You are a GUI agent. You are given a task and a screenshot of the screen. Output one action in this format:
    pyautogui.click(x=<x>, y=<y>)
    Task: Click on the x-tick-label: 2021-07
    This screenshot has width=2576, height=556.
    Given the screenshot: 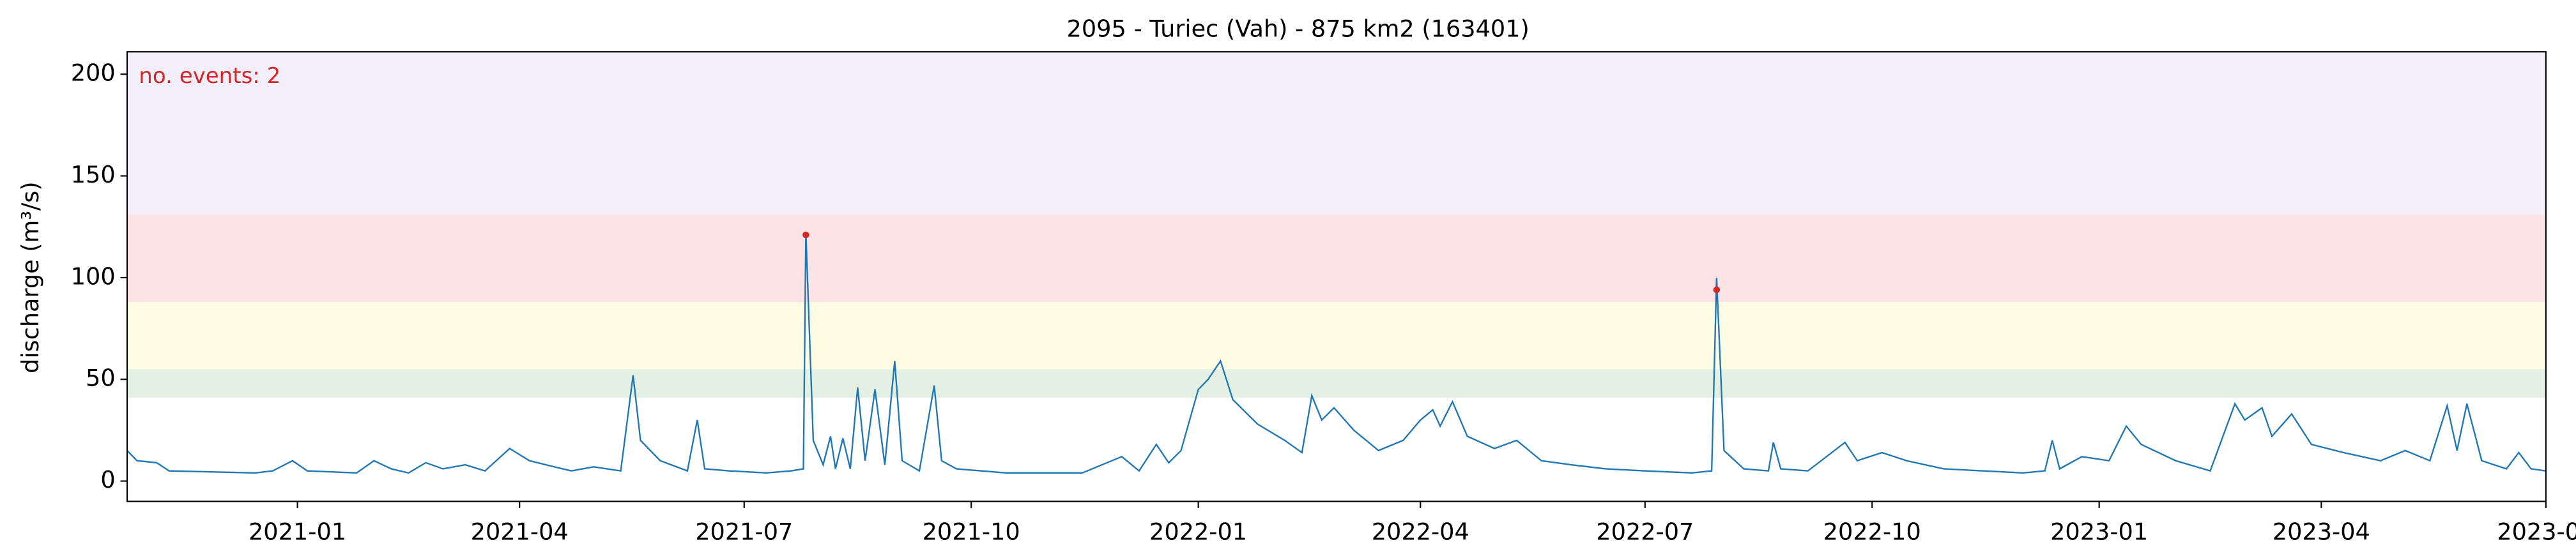 What is the action you would take?
    pyautogui.click(x=744, y=532)
    